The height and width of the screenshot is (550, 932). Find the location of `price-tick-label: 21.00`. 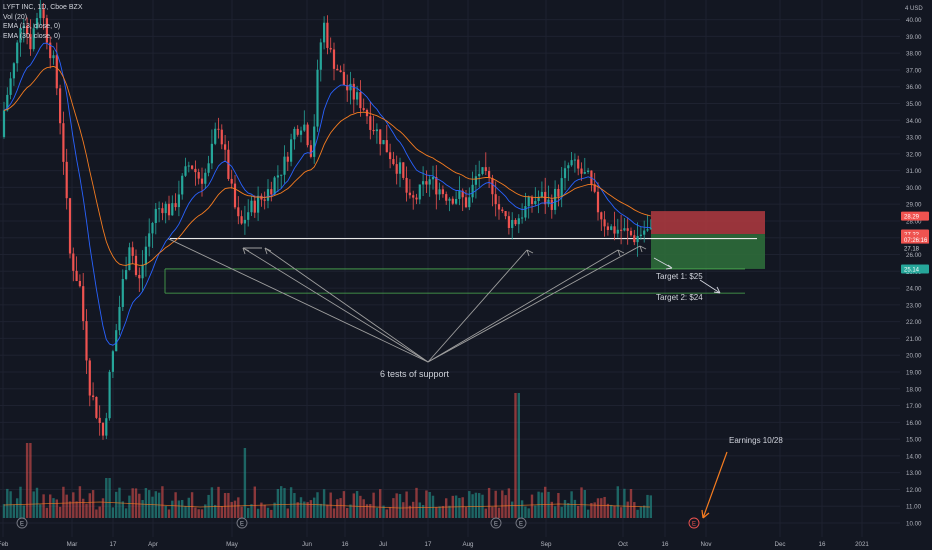

price-tick-label: 21.00 is located at coordinates (914, 339).